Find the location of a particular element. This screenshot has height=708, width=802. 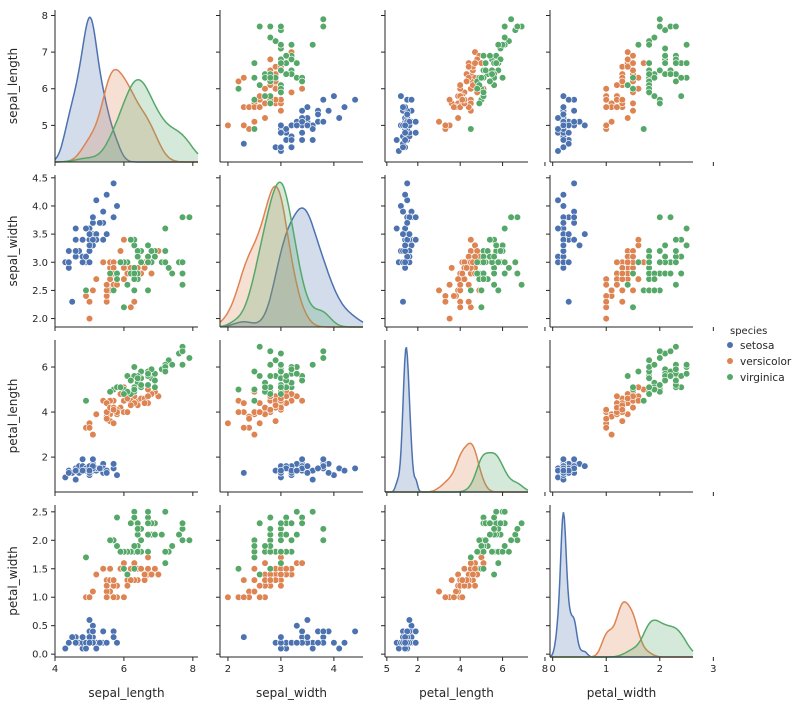

y-axis-label-sepal_width: sepal_width is located at coordinates (13, 250).